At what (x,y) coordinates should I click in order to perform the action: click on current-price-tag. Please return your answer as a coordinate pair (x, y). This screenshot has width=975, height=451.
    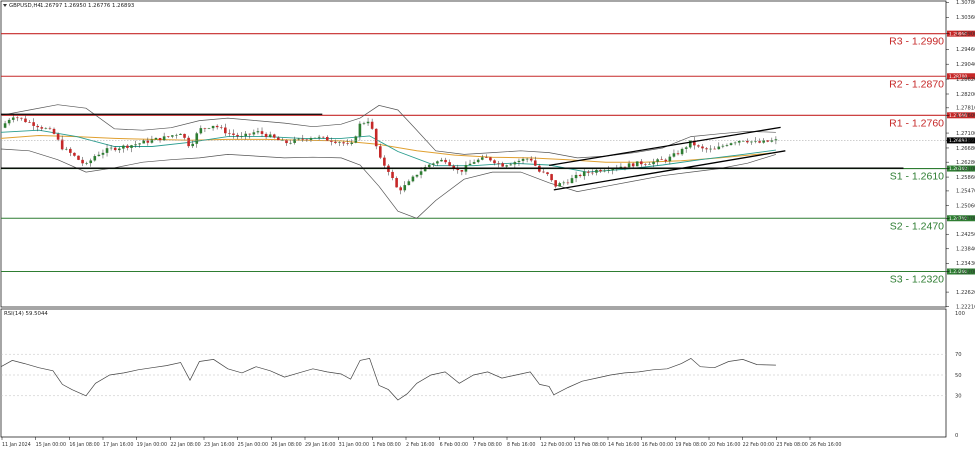
    Looking at the image, I should click on (961, 140).